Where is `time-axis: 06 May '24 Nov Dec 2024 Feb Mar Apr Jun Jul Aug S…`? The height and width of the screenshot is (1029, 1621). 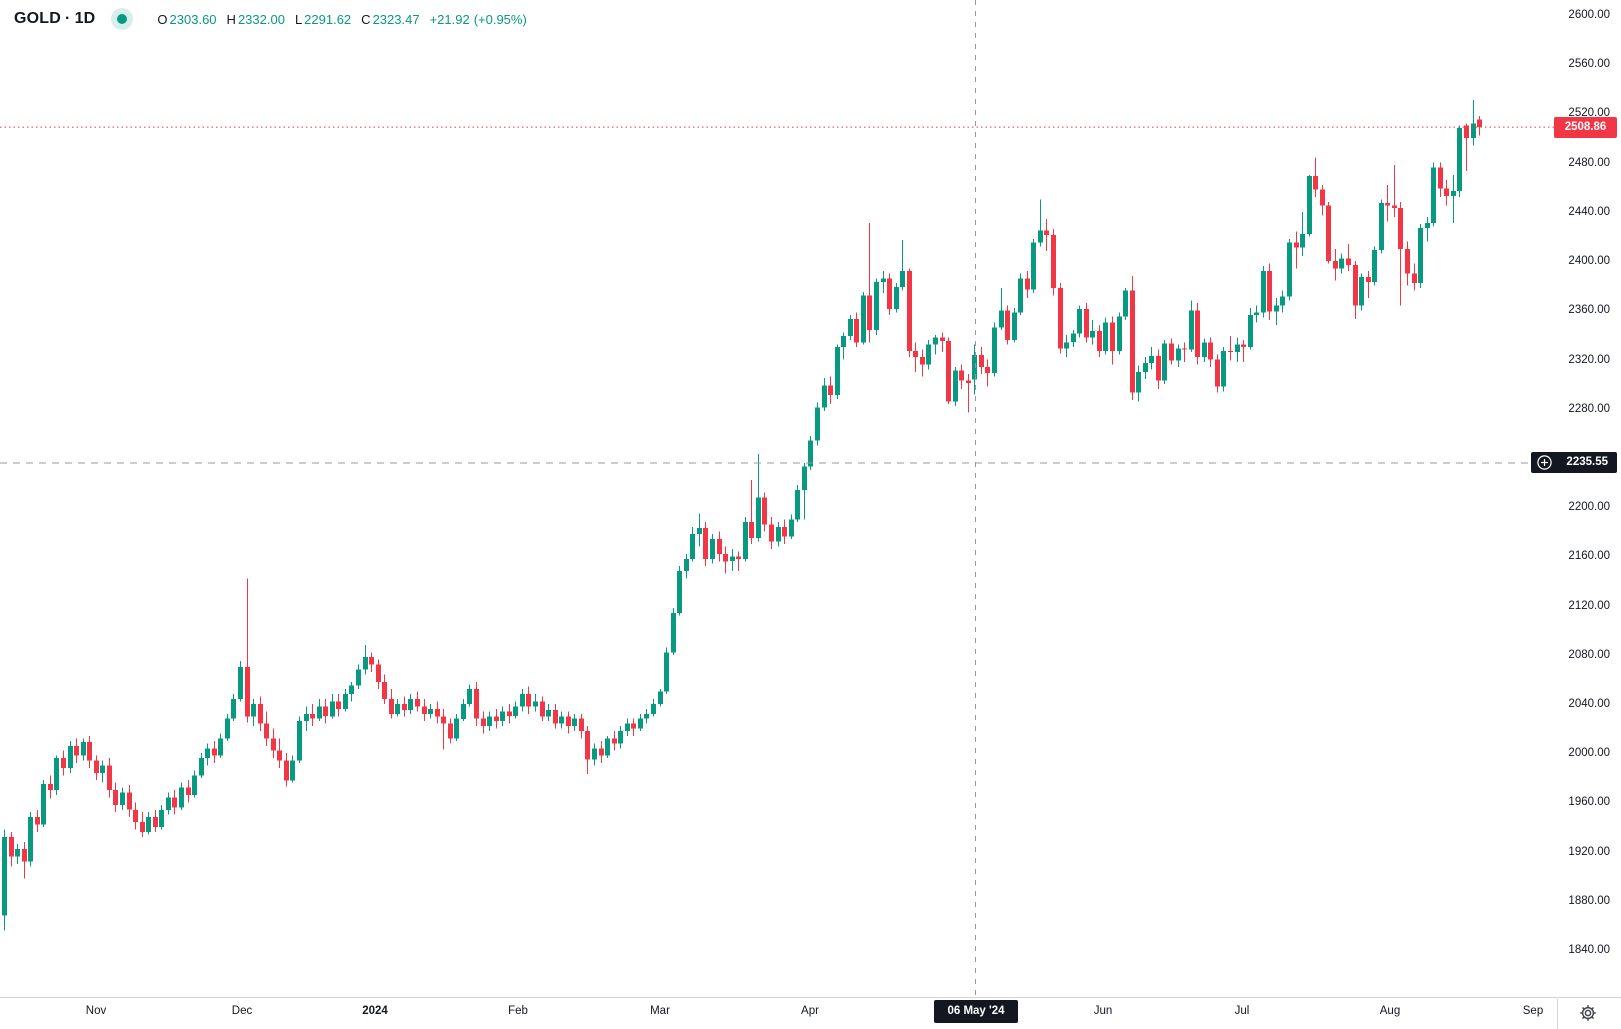 time-axis: 06 May '24 Nov Dec 2024 Feb Mar Apr Jun Jul Aug S… is located at coordinates (810, 1013).